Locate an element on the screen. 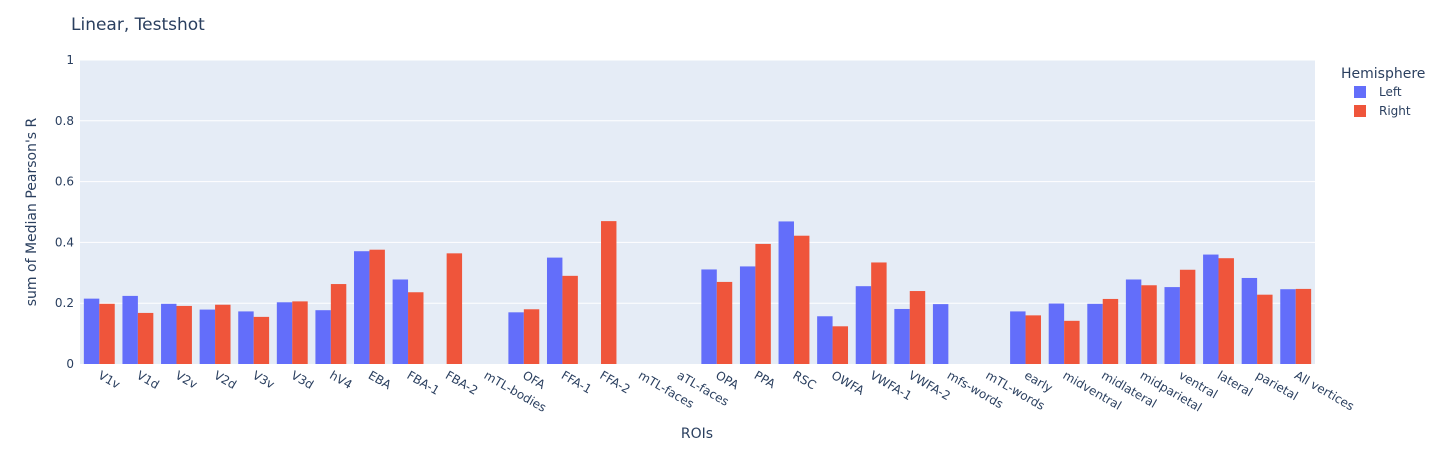 The width and height of the screenshot is (1439, 450). bar-right-All vertices is located at coordinates (1303, 326).